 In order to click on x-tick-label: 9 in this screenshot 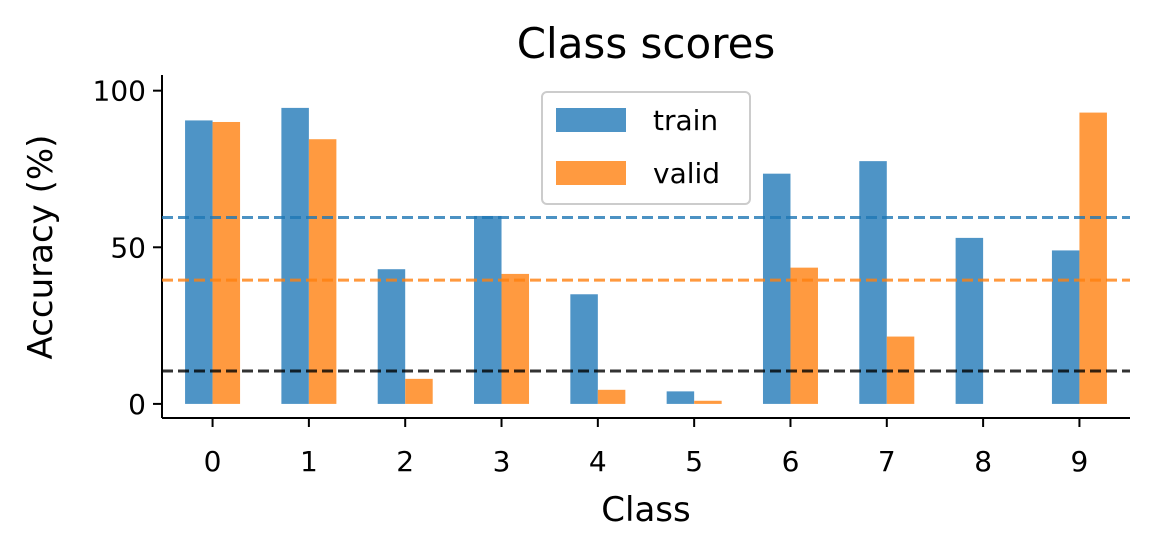, I will do `click(1080, 461)`.